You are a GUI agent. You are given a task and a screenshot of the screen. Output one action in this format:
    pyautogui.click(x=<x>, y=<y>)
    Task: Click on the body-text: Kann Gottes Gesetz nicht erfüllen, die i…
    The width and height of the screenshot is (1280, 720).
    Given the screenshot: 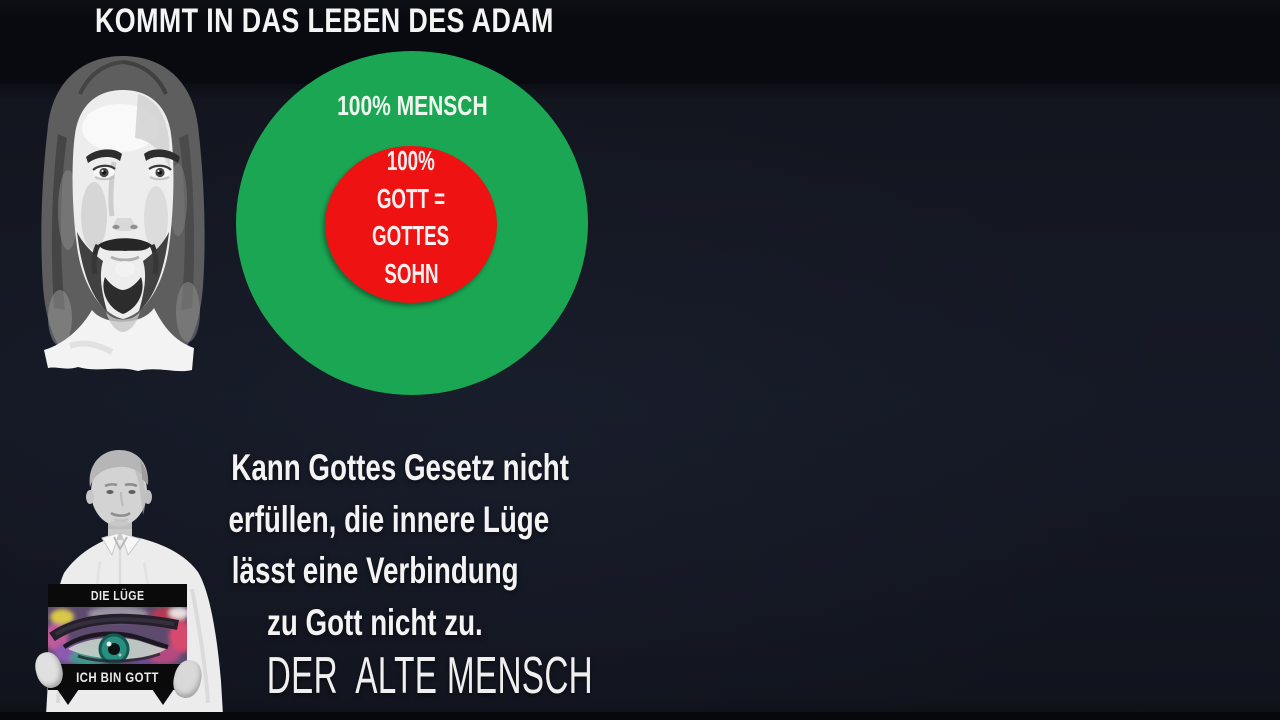 What is the action you would take?
    pyautogui.click(x=375, y=545)
    